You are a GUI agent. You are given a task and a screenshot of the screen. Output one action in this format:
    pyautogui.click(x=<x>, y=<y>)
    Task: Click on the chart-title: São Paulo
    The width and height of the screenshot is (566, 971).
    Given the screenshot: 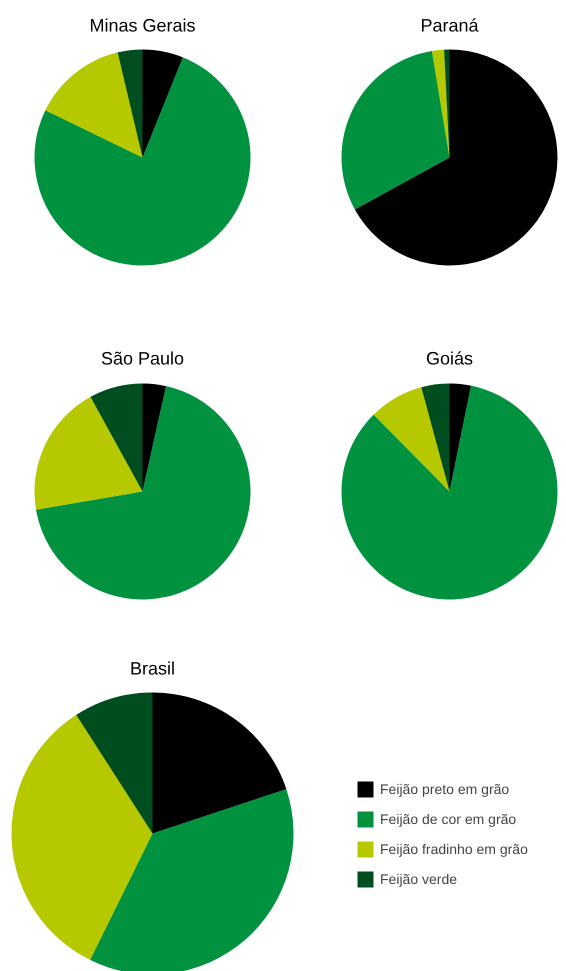 What is the action you would take?
    pyautogui.click(x=142, y=358)
    